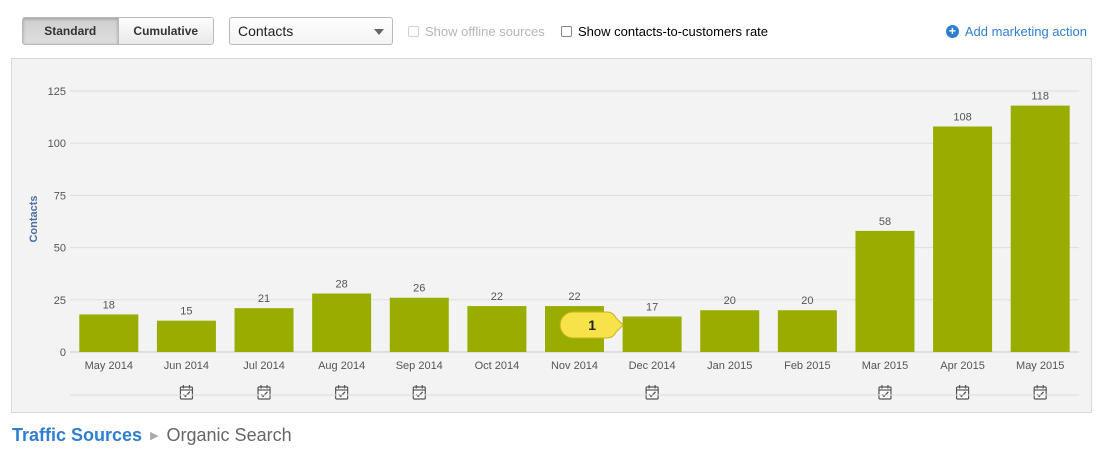 This screenshot has width=1103, height=456. I want to click on show-rate-label: Show contacts-to-customers rate, so click(673, 31).